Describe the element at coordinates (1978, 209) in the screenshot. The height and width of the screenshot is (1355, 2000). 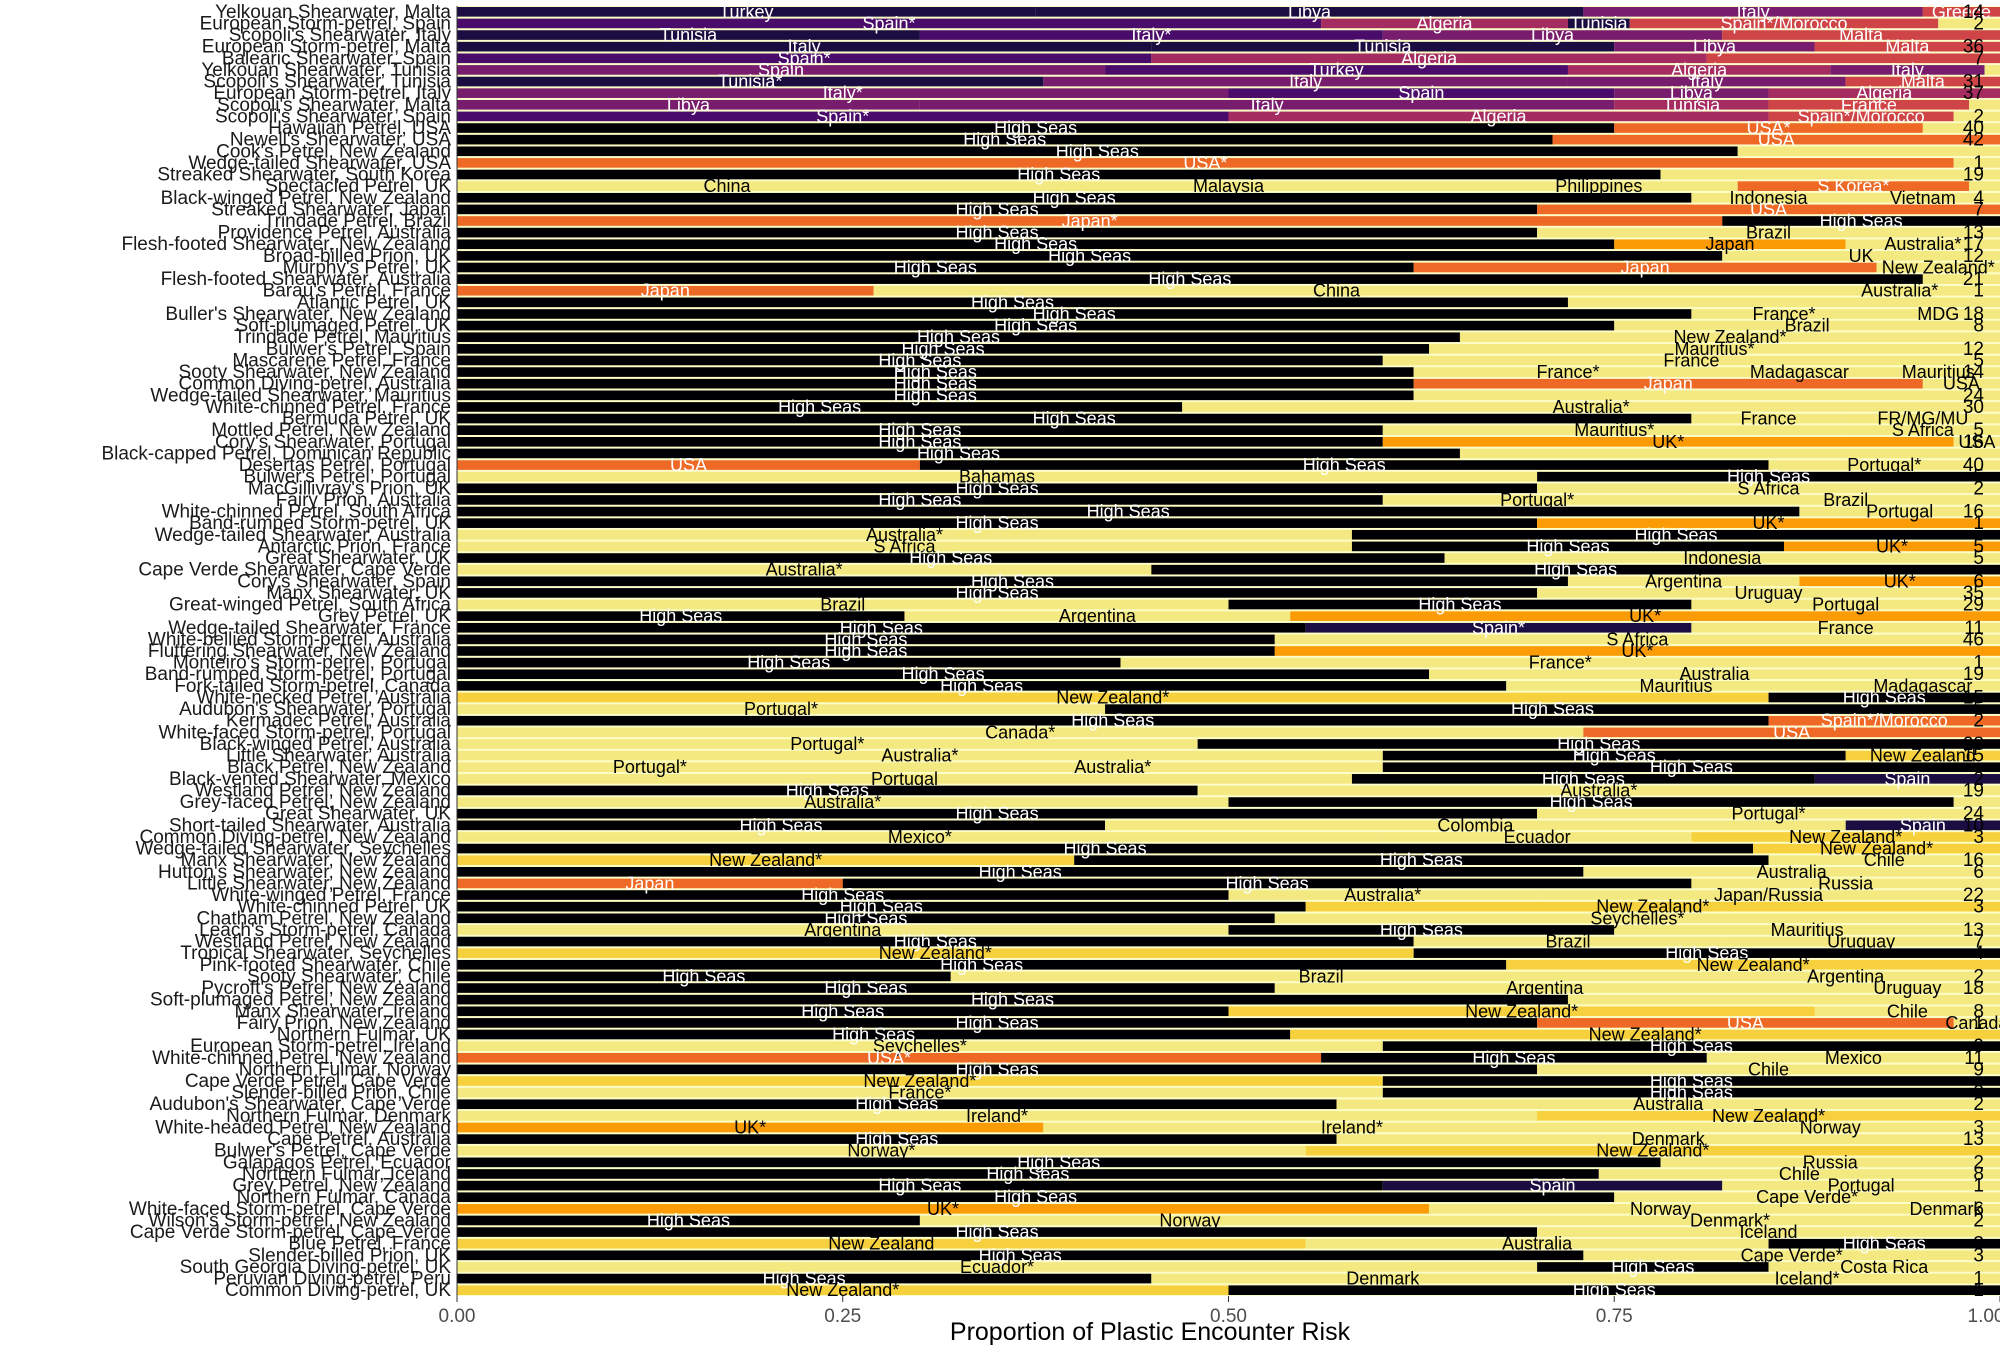
I see `count-label: 7` at that location.